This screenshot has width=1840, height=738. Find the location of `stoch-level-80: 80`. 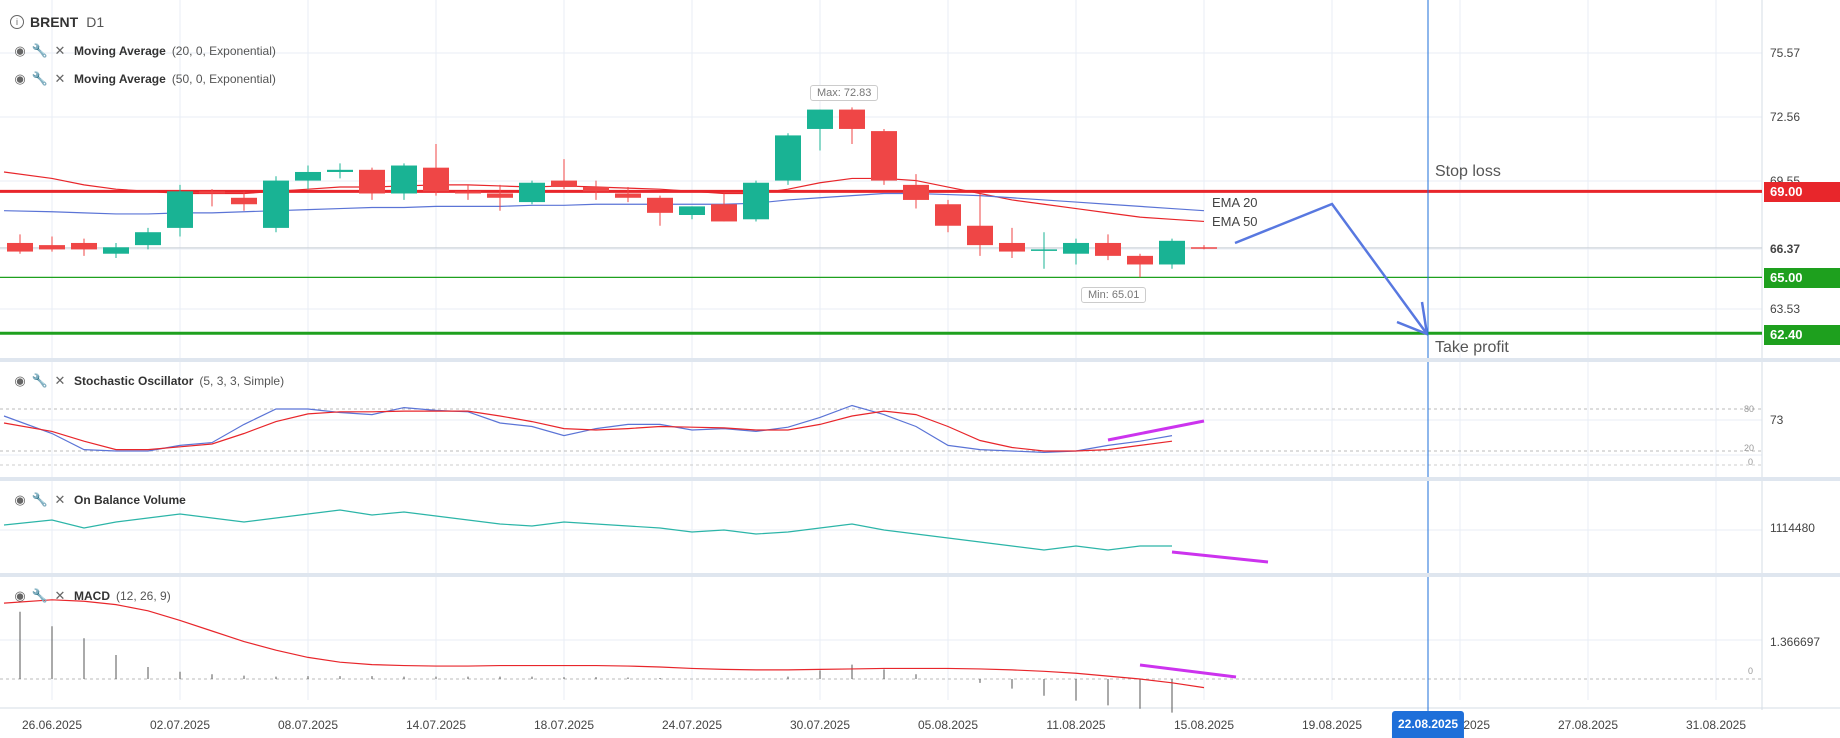

stoch-level-80: 80 is located at coordinates (1749, 409).